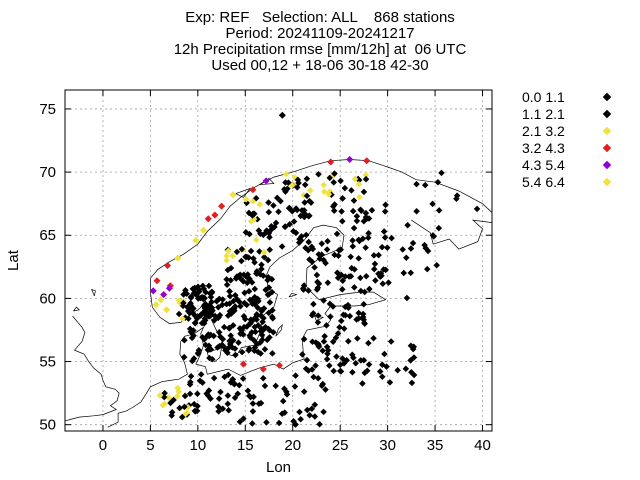  Describe the element at coordinates (543, 130) in the screenshot. I see `legend-label: 2.1 3.2` at that location.